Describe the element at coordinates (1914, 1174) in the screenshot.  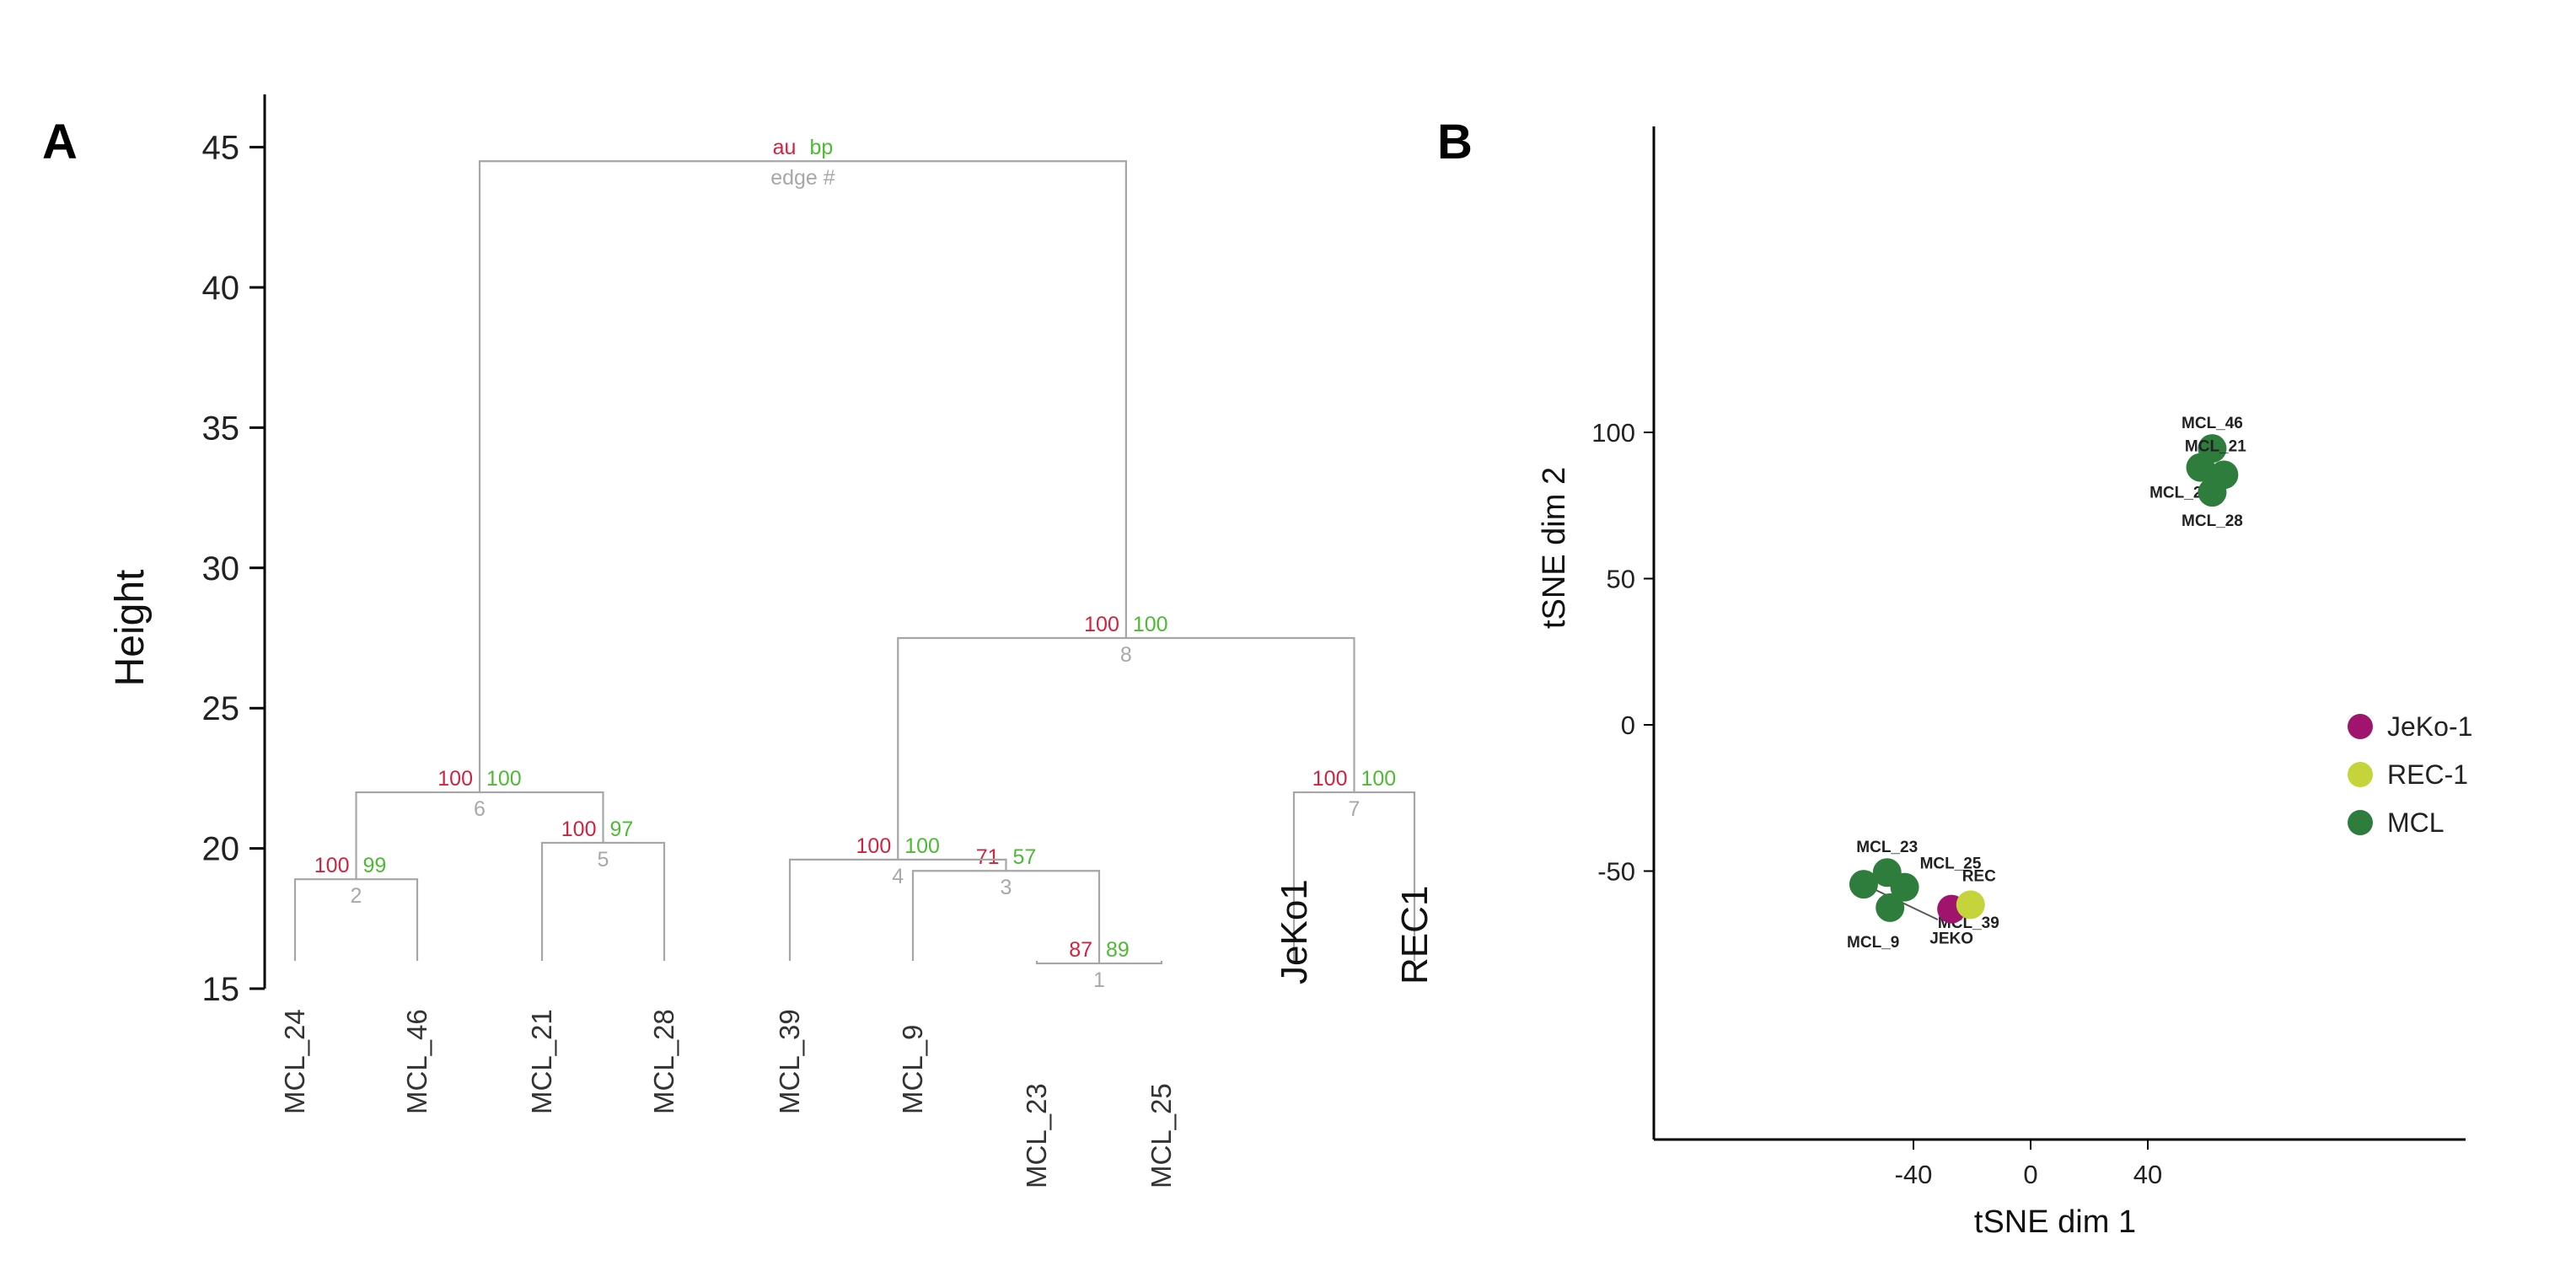
I see `x-tick-label: -40` at that location.